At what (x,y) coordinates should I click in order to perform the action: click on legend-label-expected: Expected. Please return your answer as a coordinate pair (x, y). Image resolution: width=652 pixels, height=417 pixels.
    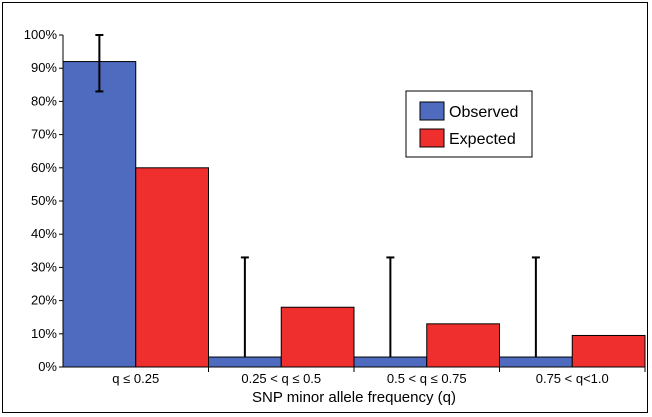
    Looking at the image, I should click on (482, 139).